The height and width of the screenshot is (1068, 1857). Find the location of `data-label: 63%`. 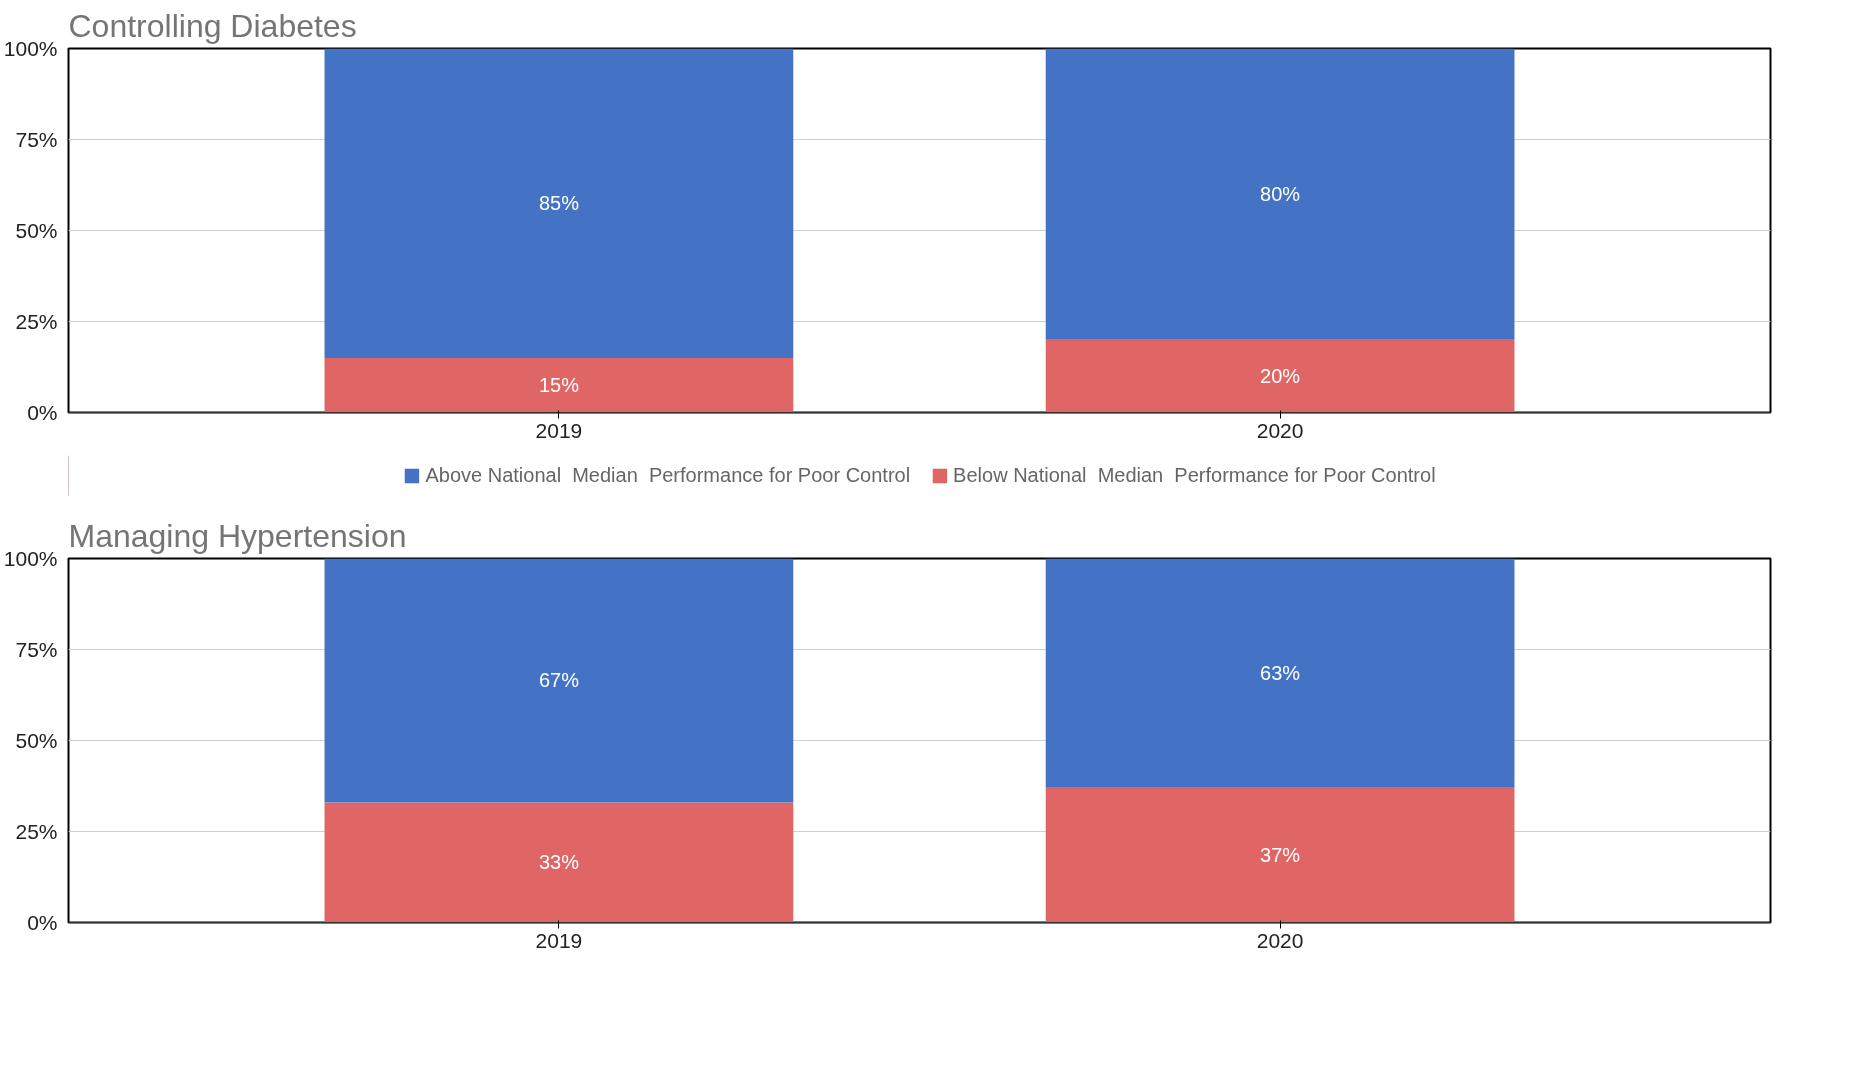

data-label: 63% is located at coordinates (1280, 673).